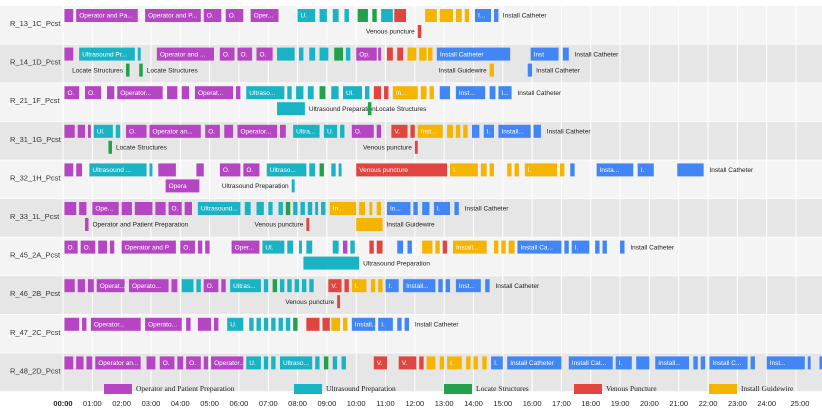  Describe the element at coordinates (463, 70) in the screenshot. I see `annotation-label: Install Guidewire` at that location.